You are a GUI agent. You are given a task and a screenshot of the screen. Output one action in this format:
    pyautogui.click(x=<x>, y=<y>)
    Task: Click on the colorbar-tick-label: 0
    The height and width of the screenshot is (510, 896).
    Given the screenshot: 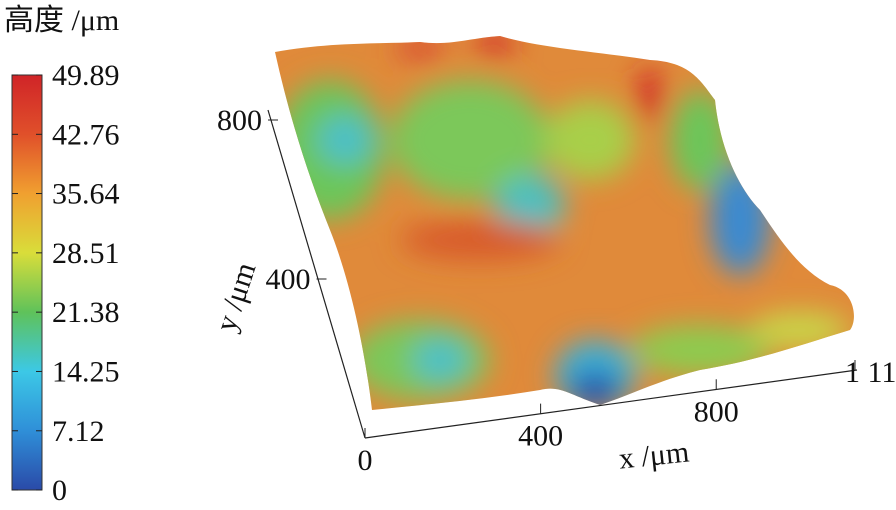 What is the action you would take?
    pyautogui.click(x=59, y=489)
    